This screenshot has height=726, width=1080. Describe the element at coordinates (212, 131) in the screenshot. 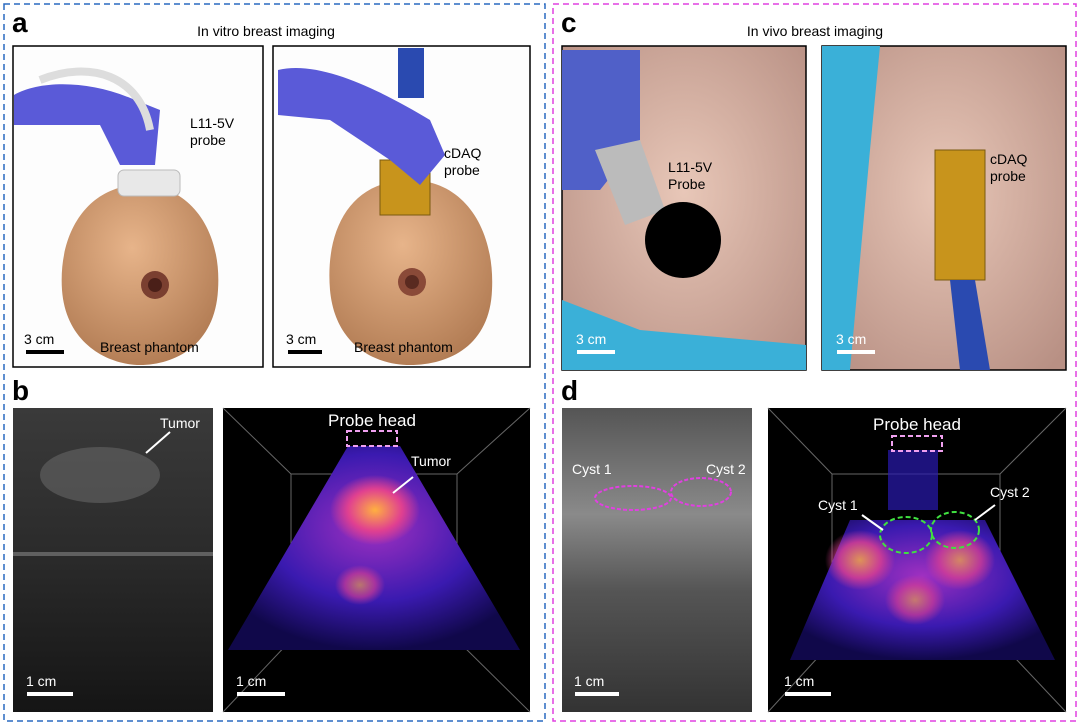

I see `probe-label: L11-5V probe` at that location.